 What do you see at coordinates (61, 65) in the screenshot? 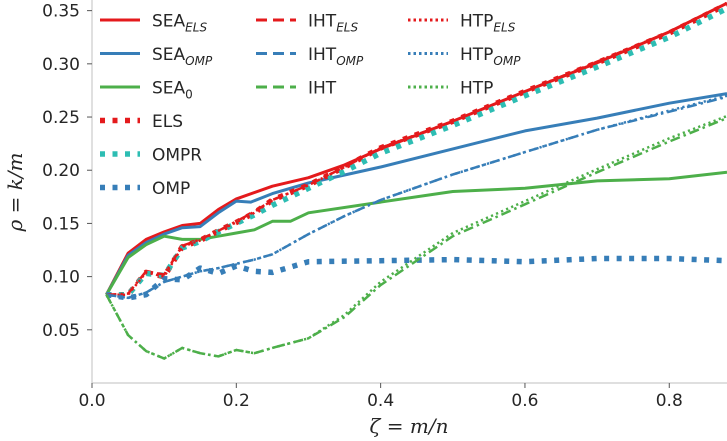
I see `y-tick-label: 0.30` at bounding box center [61, 65].